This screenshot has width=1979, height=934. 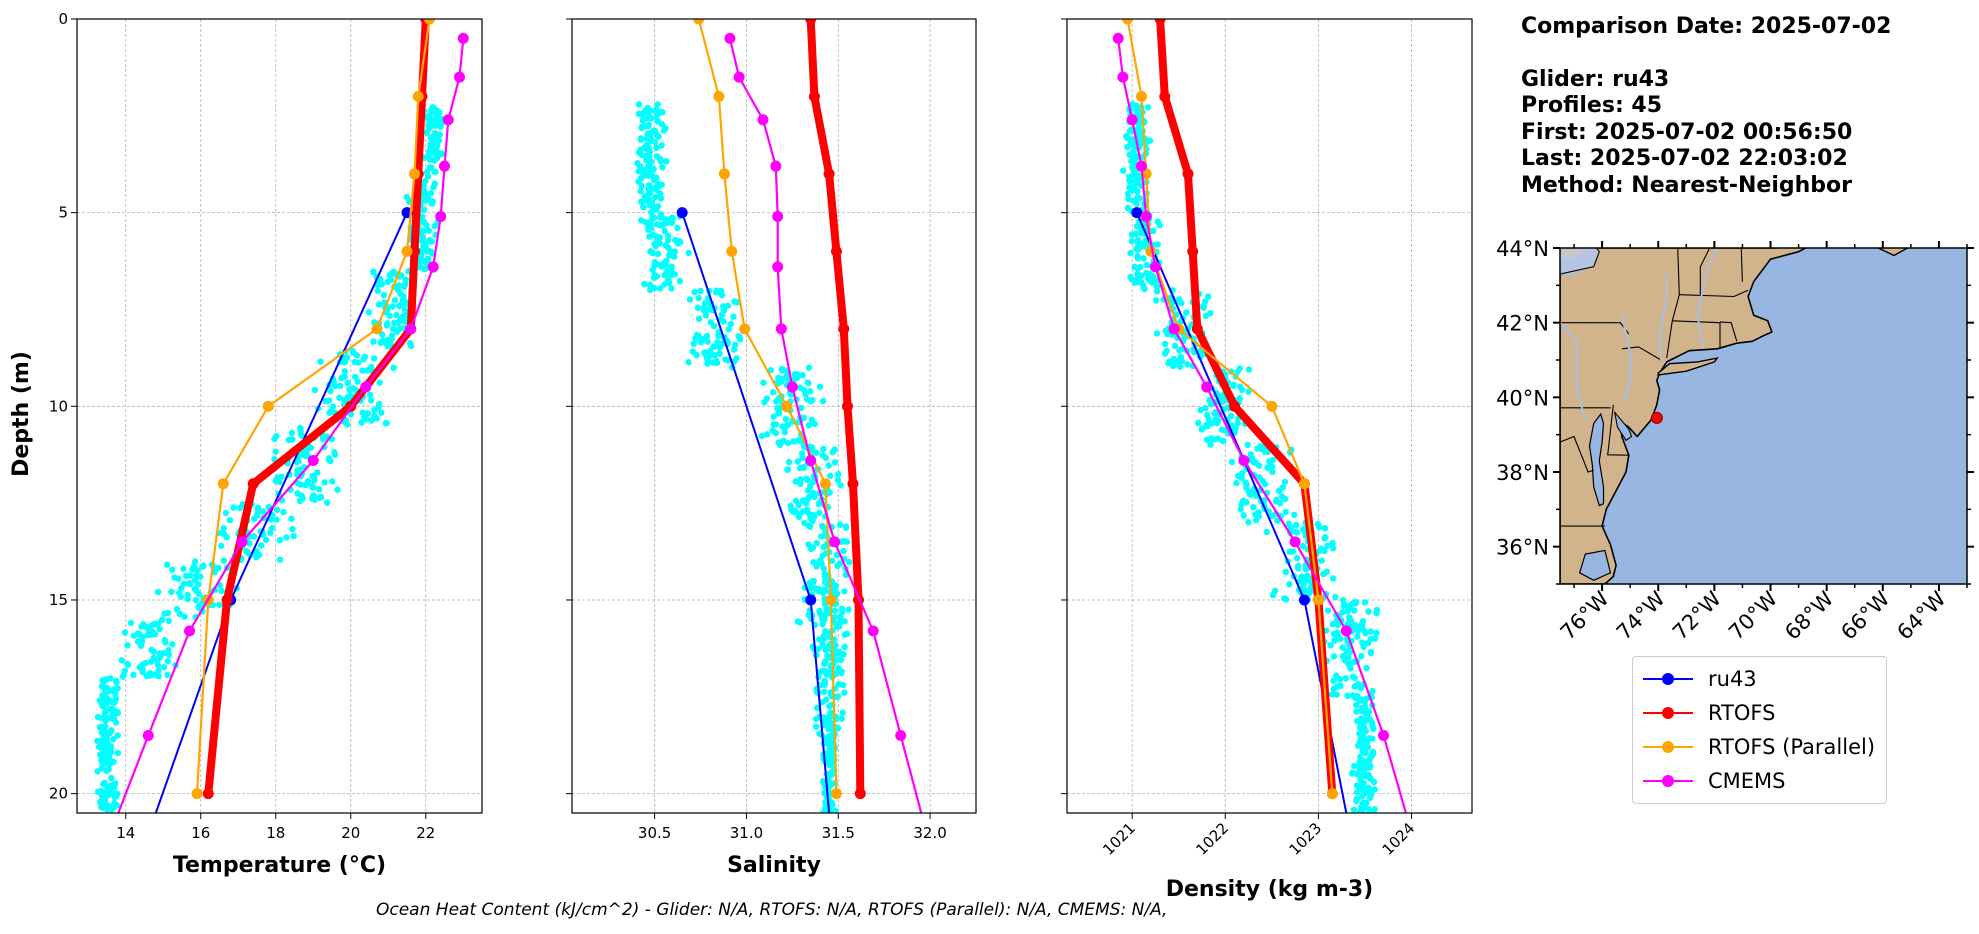 I want to click on comparison-date: Comparison Date: 2025-07-02, so click(x=1706, y=26).